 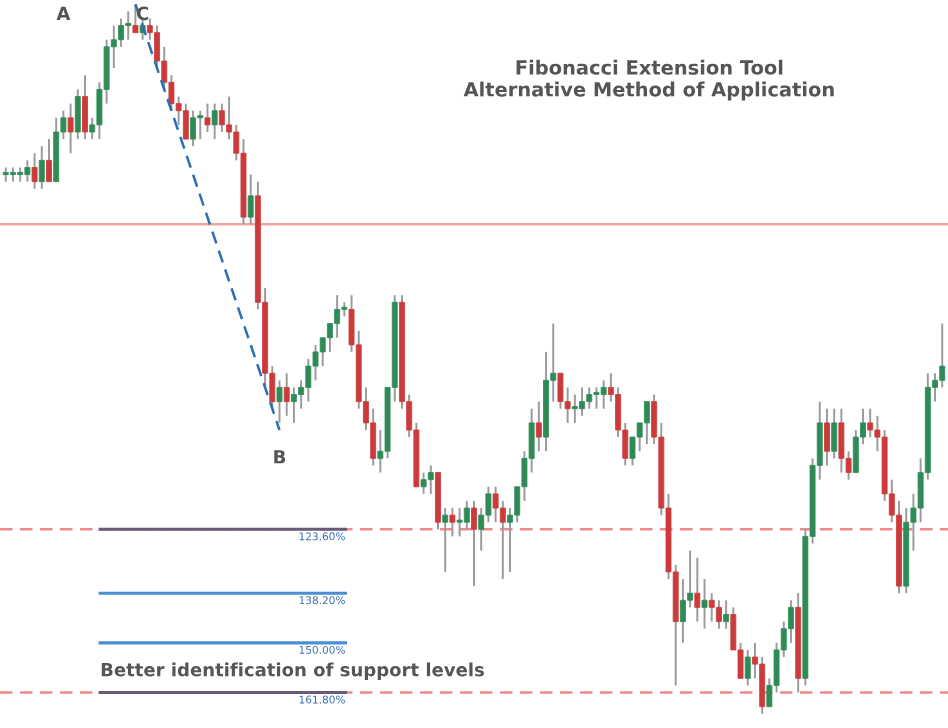 I want to click on annotation: Better identification of support levels, so click(x=292, y=671).